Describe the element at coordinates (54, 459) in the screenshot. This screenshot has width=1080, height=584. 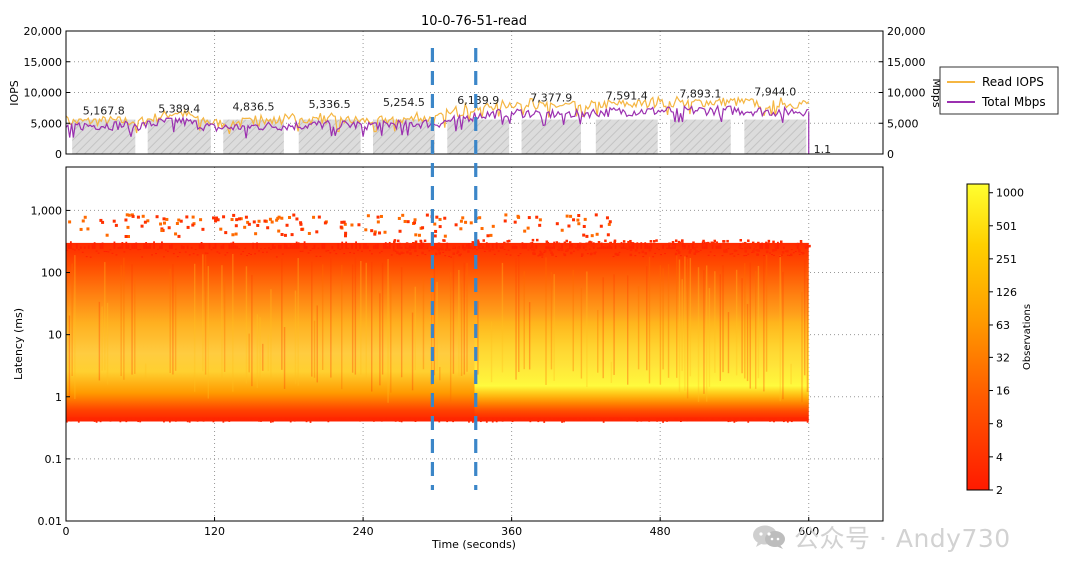
I see `latency-y-tick-label: 0.1` at that location.